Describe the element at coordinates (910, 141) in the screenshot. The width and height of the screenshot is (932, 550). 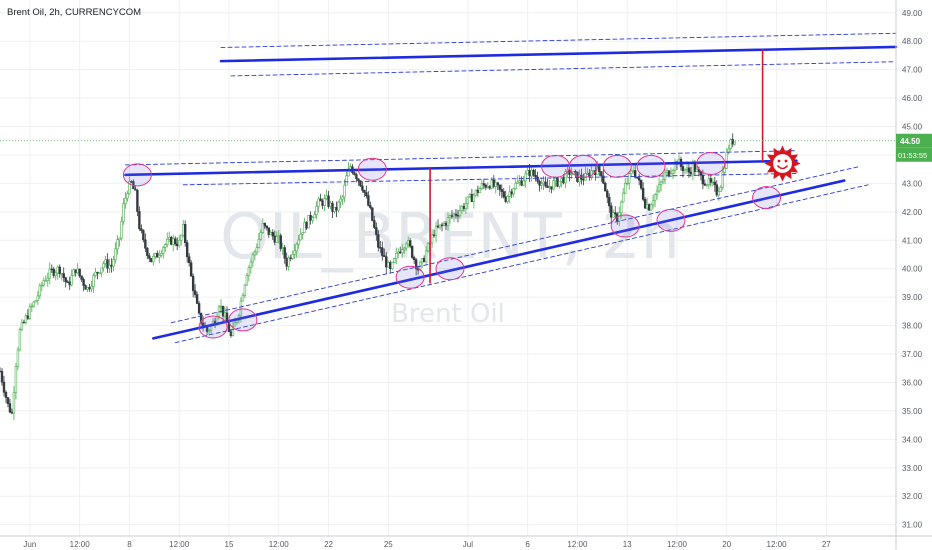
I see `last-price-value: 44.50` at that location.